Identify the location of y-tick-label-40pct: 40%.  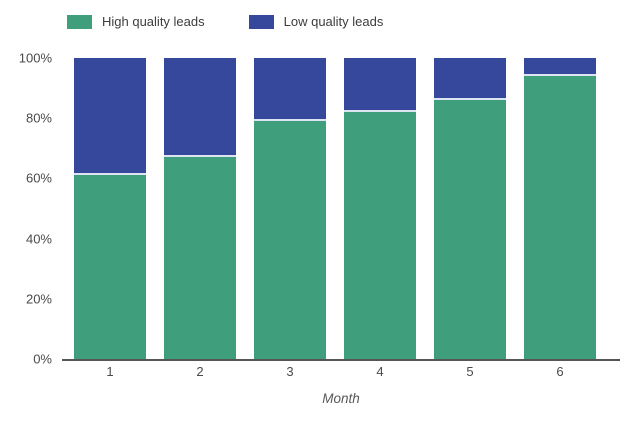
(38, 239).